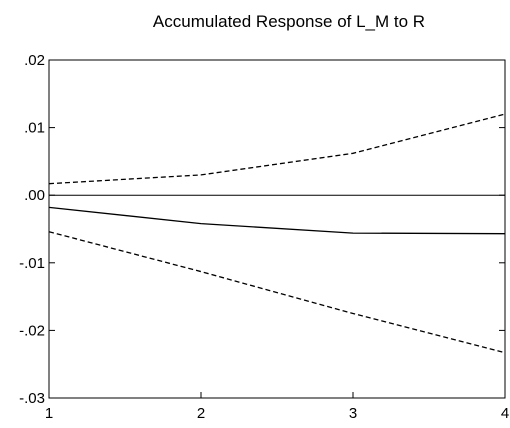 This screenshot has width=510, height=428. I want to click on y-tick-label: -.01, so click(32, 263).